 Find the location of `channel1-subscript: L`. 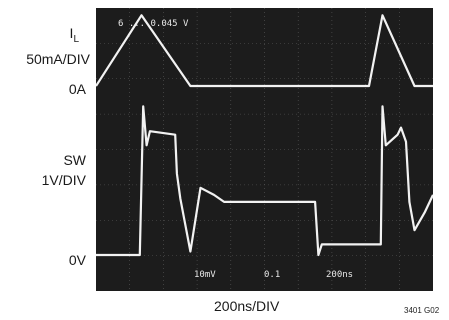

channel1-subscript: L is located at coordinates (76, 39).